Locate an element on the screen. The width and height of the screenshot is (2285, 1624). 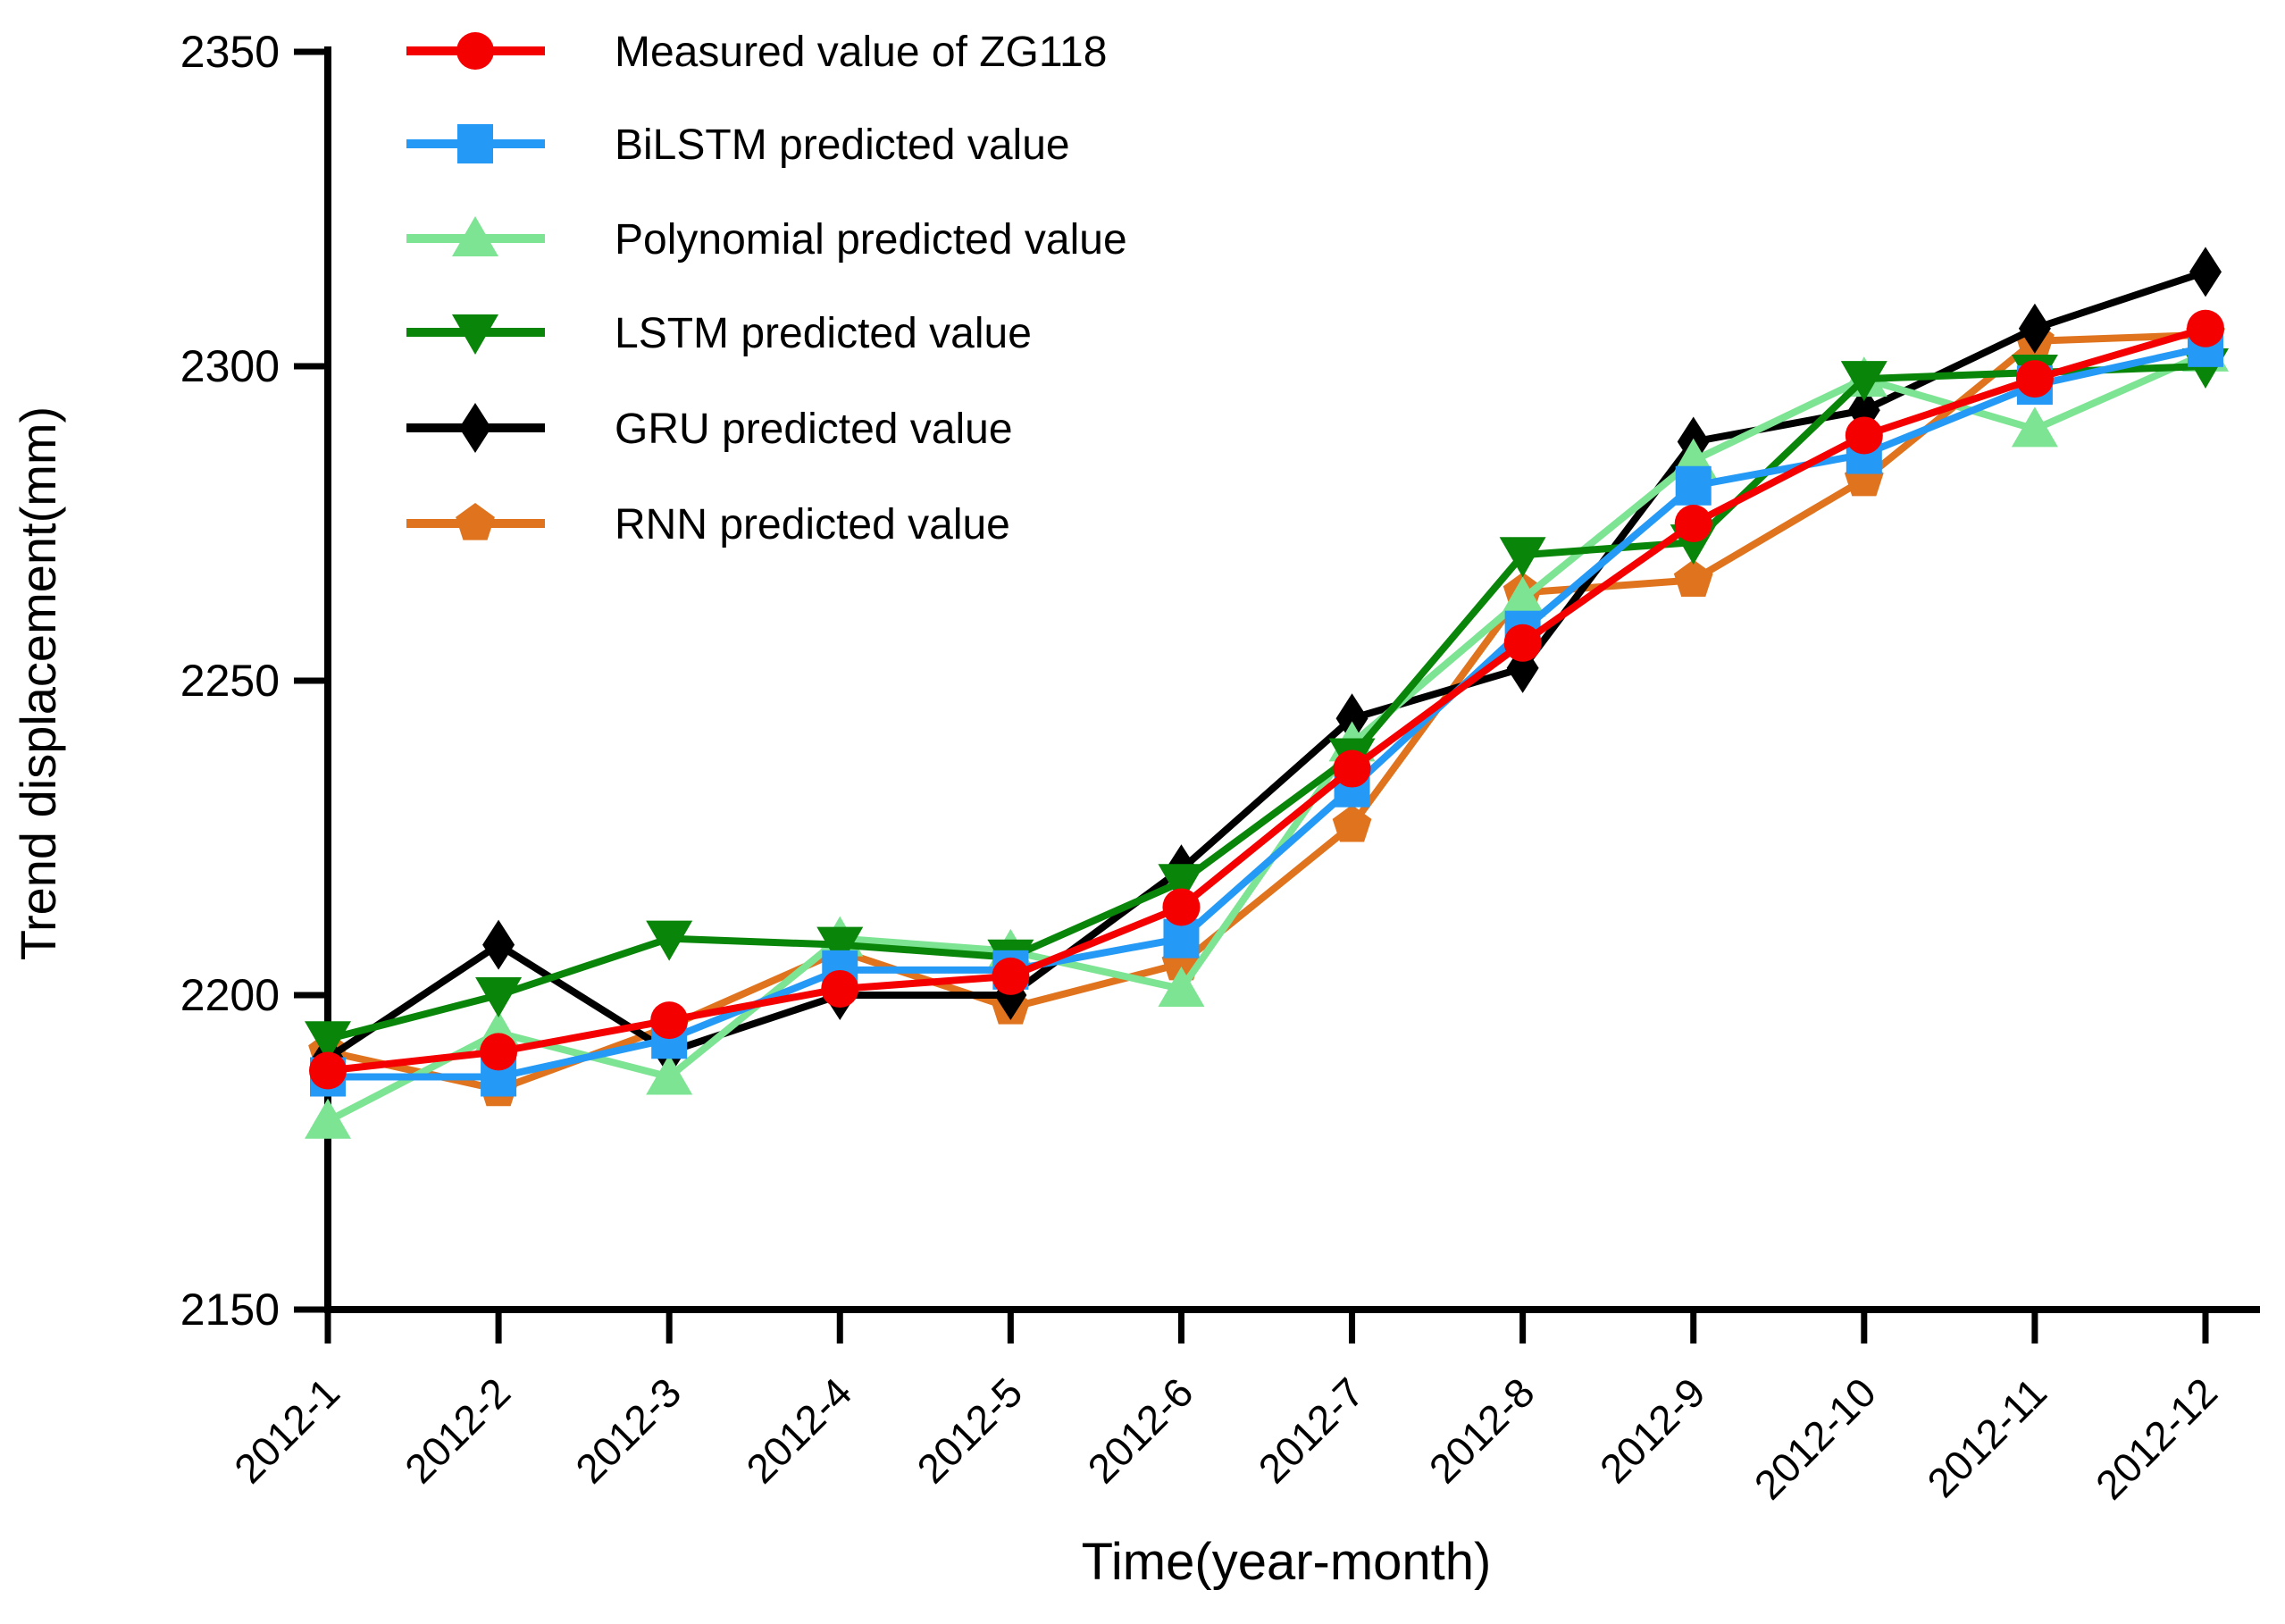
x-tick-label: 2012-2 is located at coordinates (457, 1430).